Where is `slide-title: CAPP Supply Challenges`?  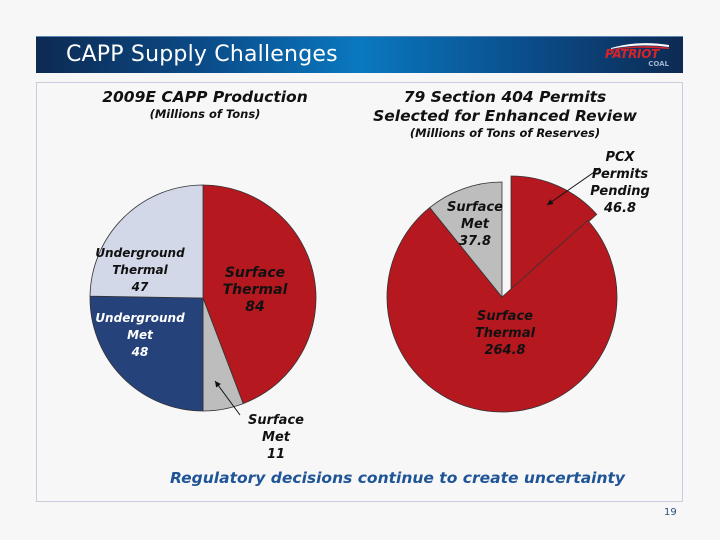 slide-title: CAPP Supply Challenges is located at coordinates (202, 54).